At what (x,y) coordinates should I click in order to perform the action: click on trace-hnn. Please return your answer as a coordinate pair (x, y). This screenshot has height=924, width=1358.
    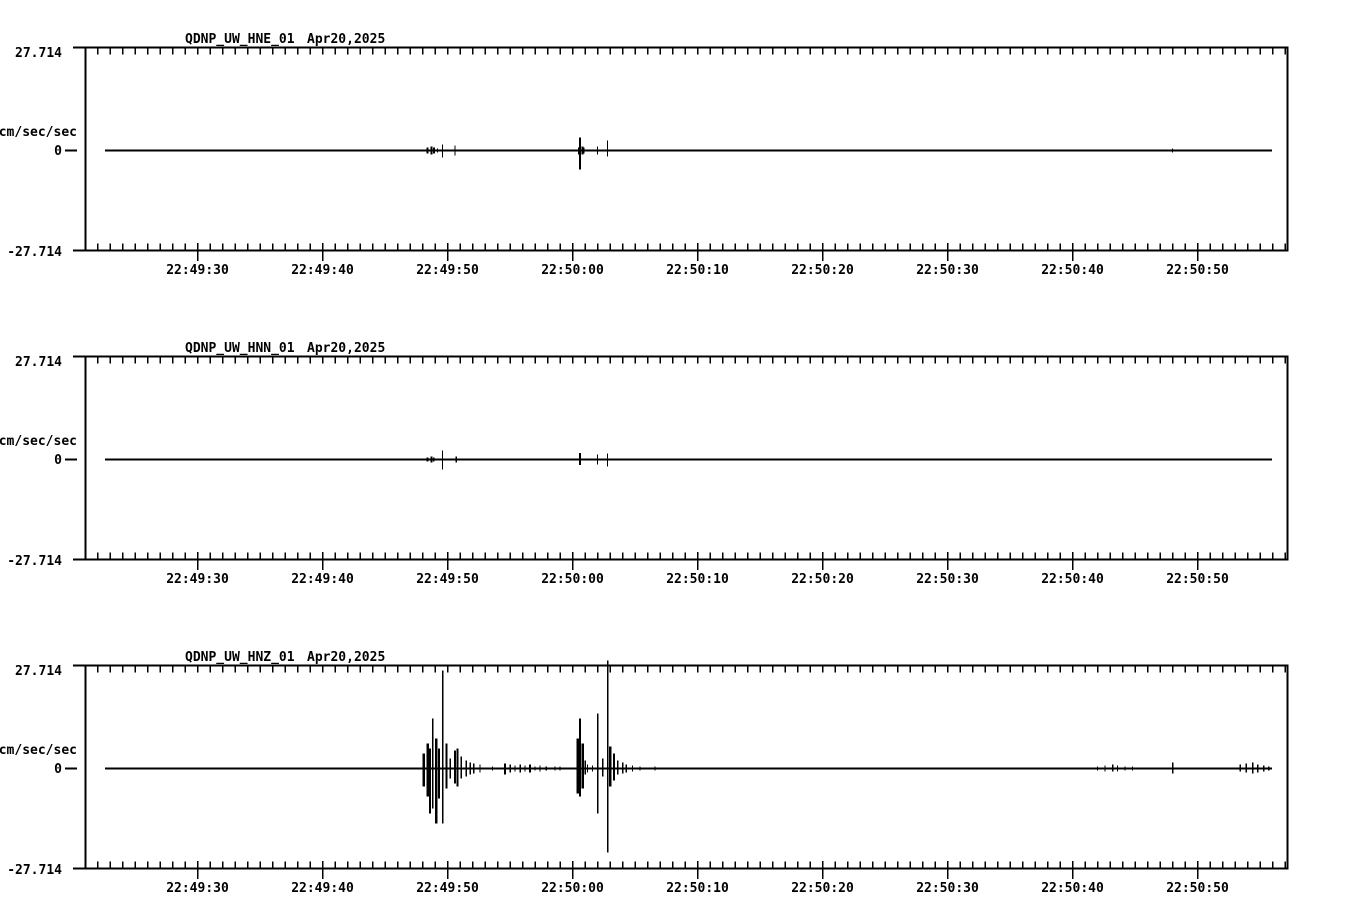
    Looking at the image, I should click on (688, 460).